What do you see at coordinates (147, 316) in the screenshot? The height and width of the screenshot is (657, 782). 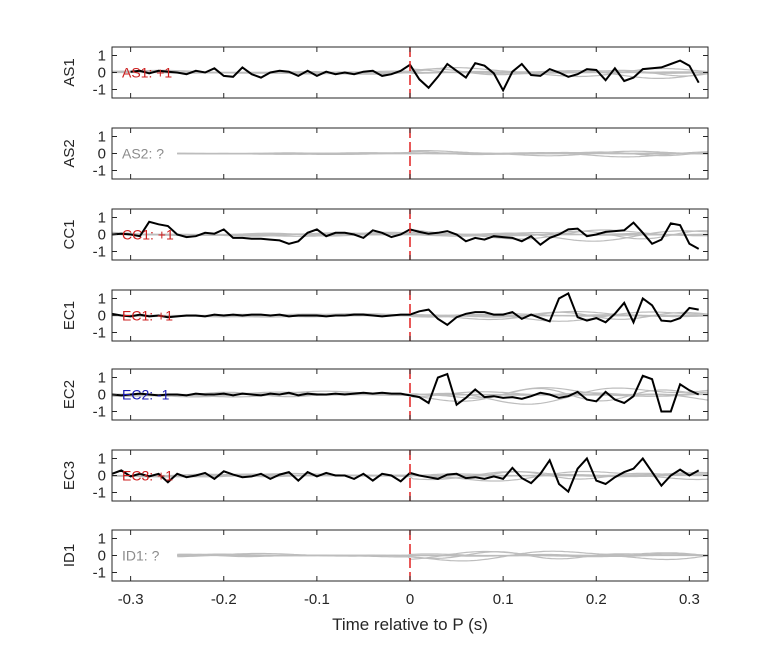 I see `polarity-annotation: EC1: +1` at bounding box center [147, 316].